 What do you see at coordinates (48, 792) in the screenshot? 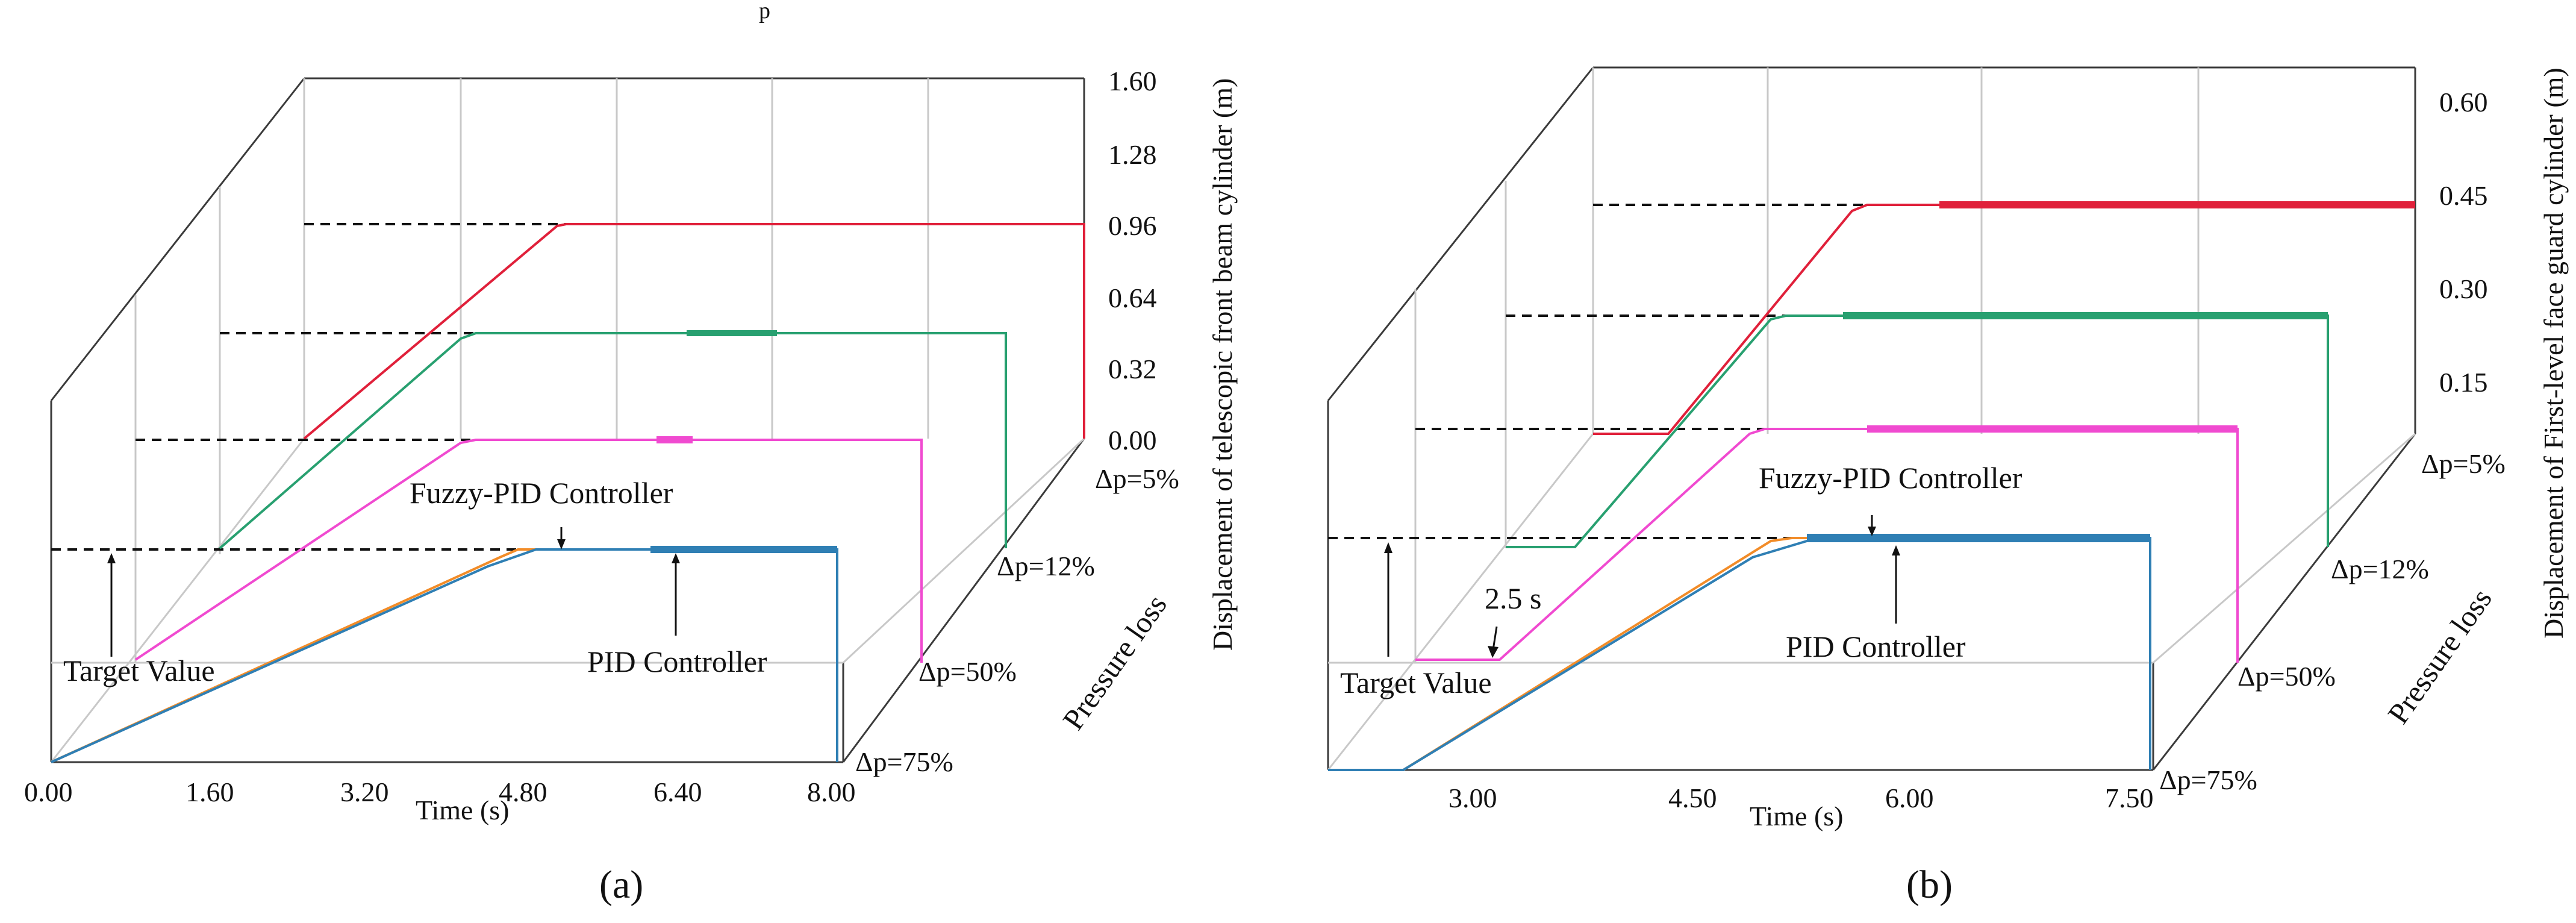
I see `a-xtick: 0.00` at bounding box center [48, 792].